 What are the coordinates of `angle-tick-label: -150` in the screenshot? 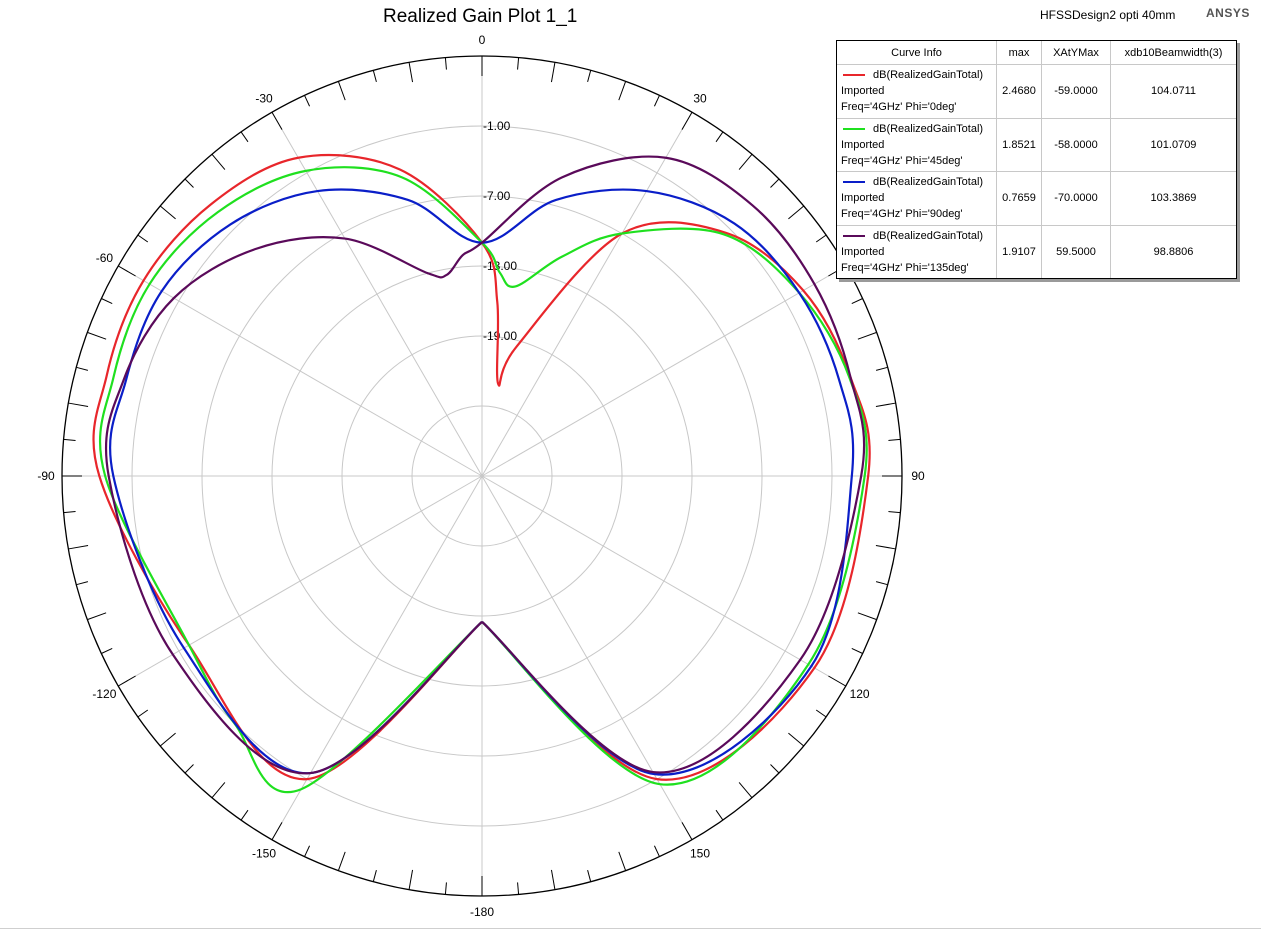 It's located at (264, 854).